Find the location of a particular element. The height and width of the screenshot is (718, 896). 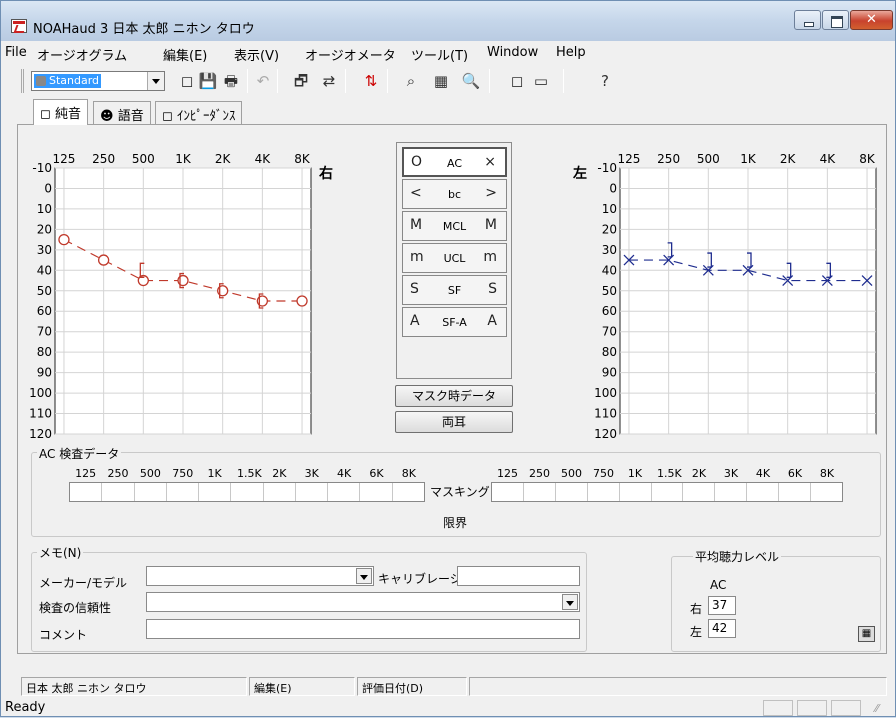

db-tick-label: 70 is located at coordinates (44, 332).